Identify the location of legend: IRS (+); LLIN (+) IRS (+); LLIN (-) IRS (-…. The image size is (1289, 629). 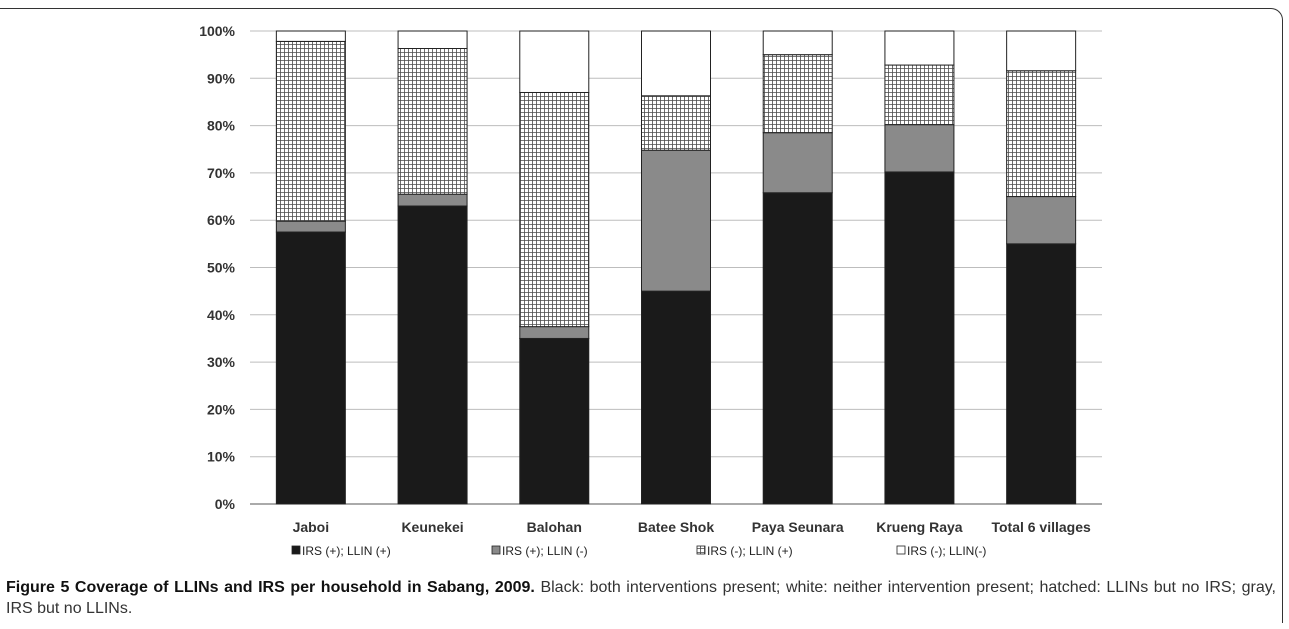
(638, 551).